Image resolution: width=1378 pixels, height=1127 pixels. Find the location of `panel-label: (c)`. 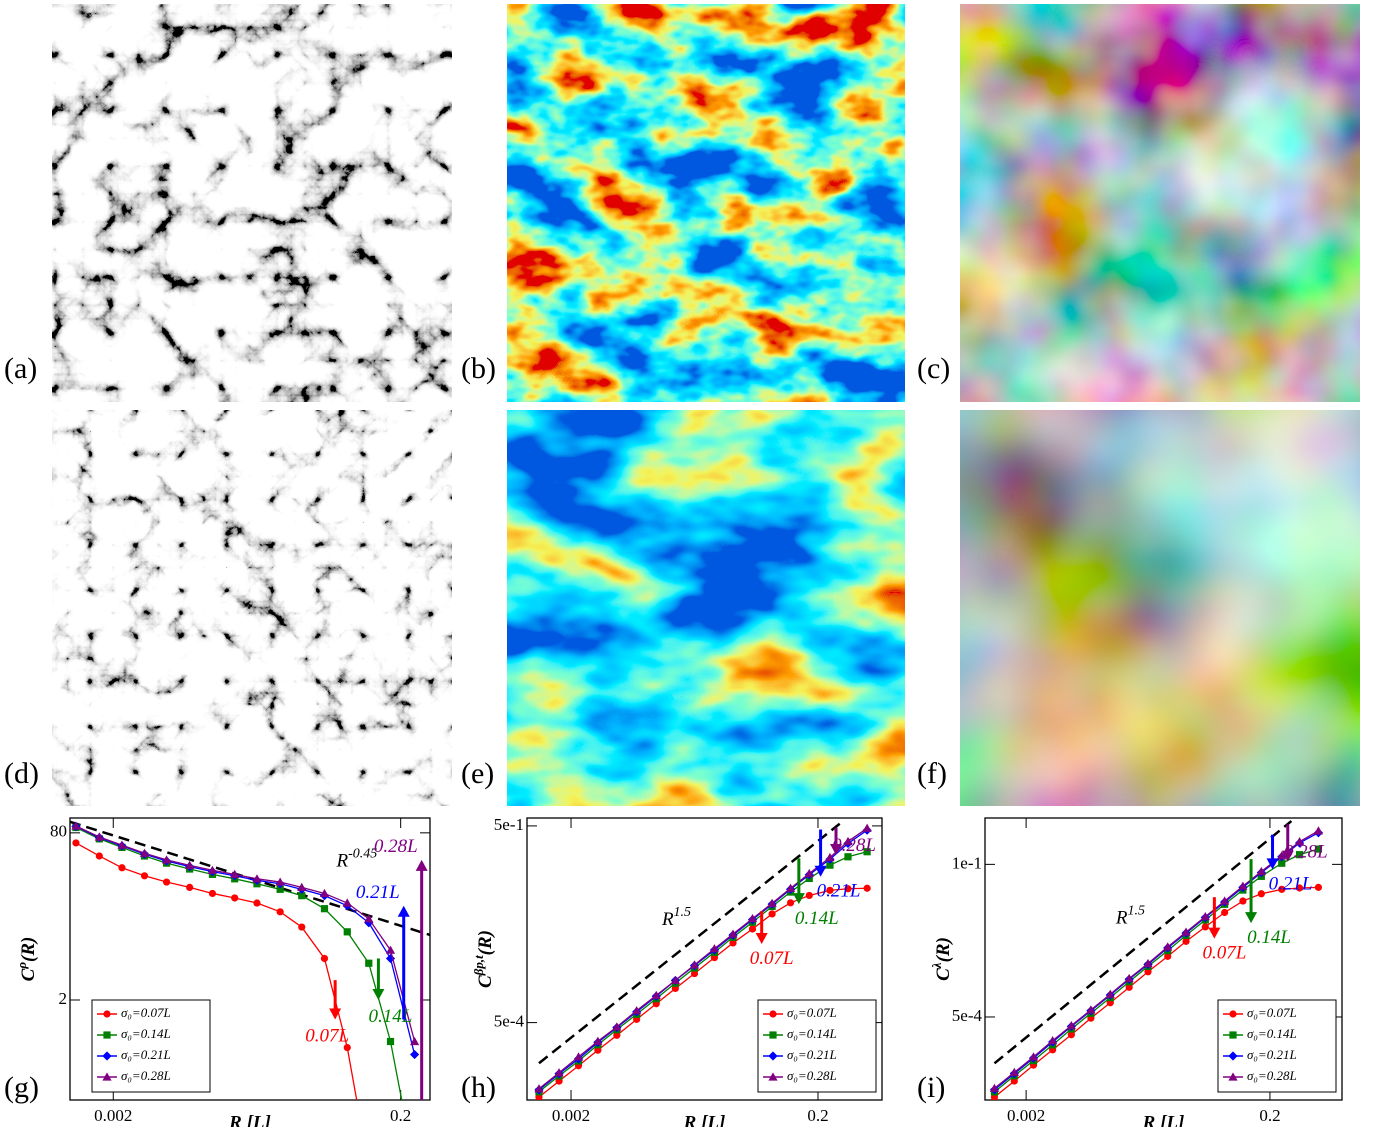

panel-label: (c) is located at coordinates (933, 368).